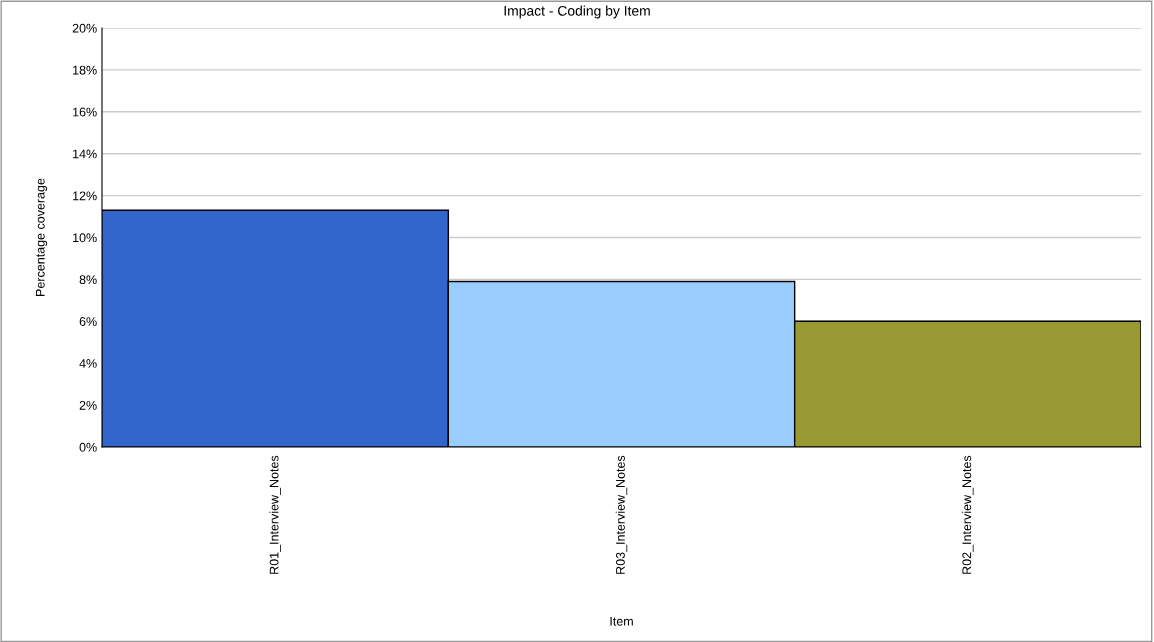 Image resolution: width=1154 pixels, height=642 pixels. I want to click on y-tick-label: 10%, so click(85, 238).